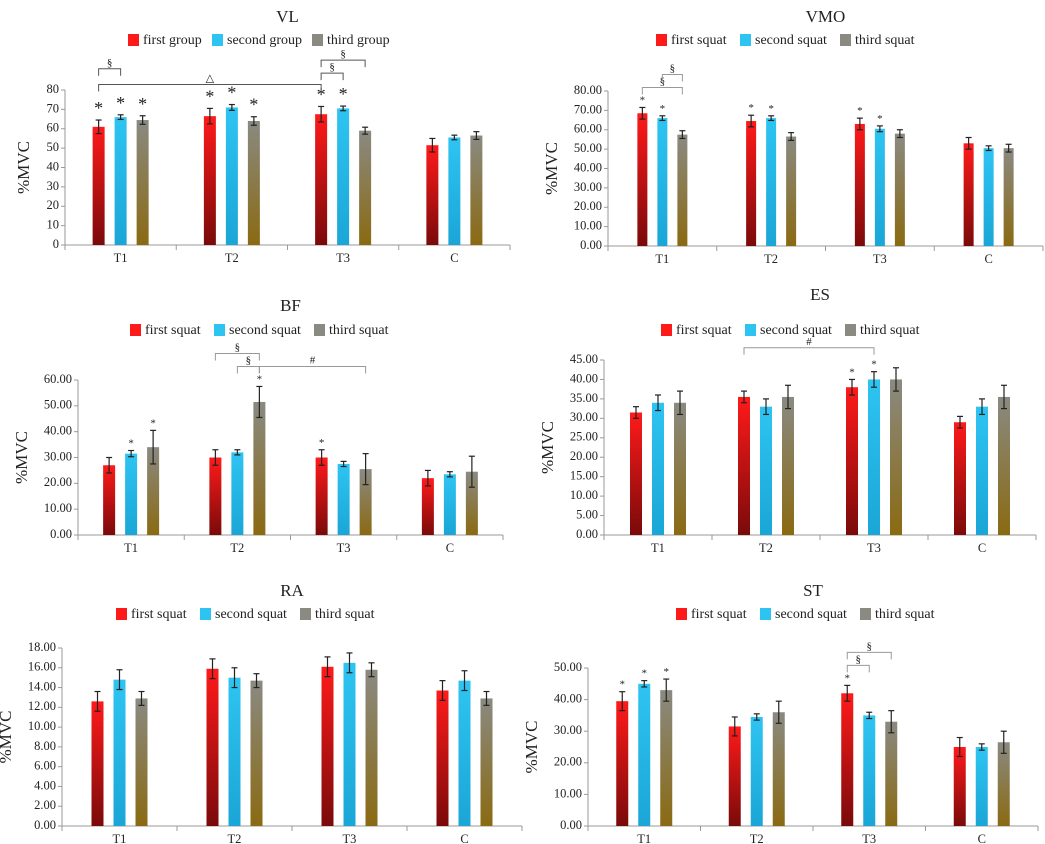 This screenshot has height=844, width=1045. What do you see at coordinates (264, 40) in the screenshot?
I see `legend-label-2: second group` at bounding box center [264, 40].